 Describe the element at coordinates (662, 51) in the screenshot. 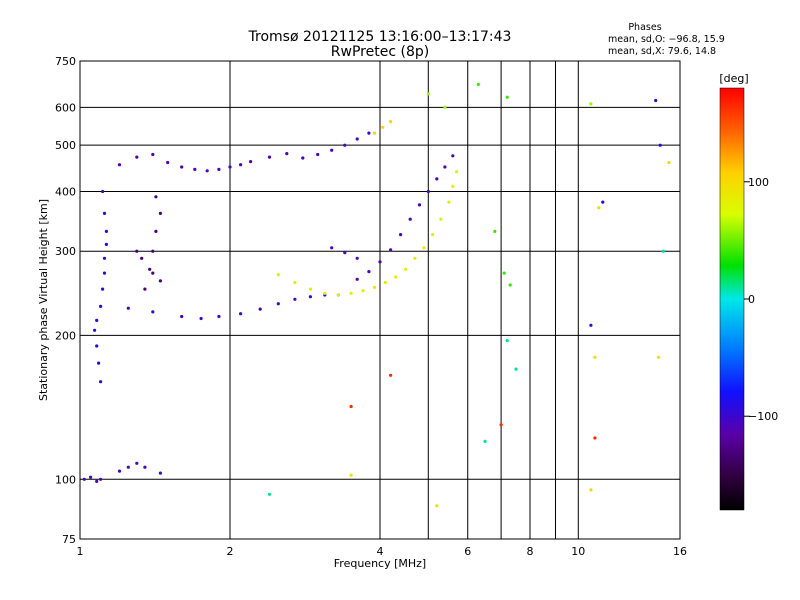

I see `stats-x-mode: mean, sd,X: 79.6, 14.8` at that location.